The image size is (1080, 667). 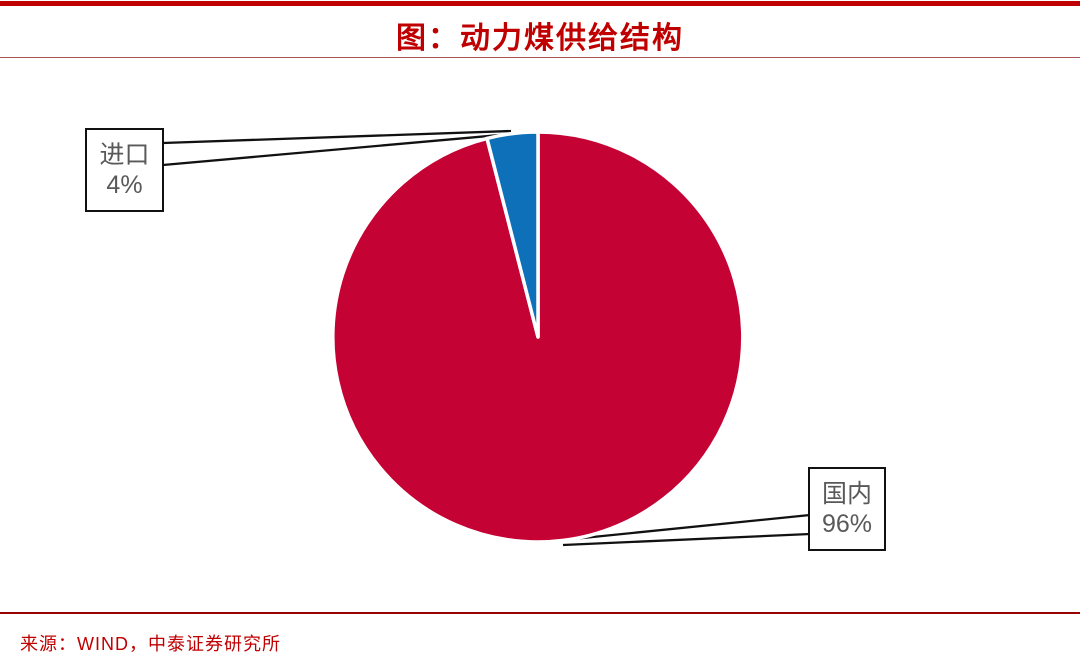 What do you see at coordinates (686, 527) in the screenshot?
I see `leader-line-domestic-top` at bounding box center [686, 527].